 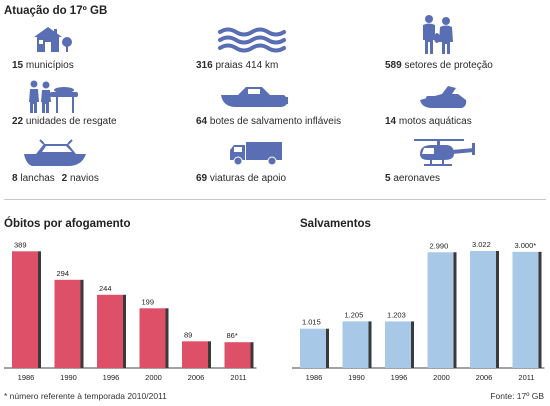 I want to click on stat-protection-sectors: 589 setores de proteção, so click(x=439, y=65).